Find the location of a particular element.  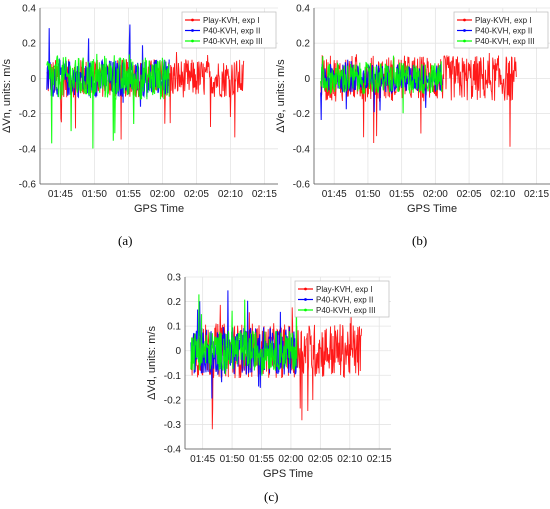

y-axis-label: ΔVd, units: m/s is located at coordinates (152, 363).